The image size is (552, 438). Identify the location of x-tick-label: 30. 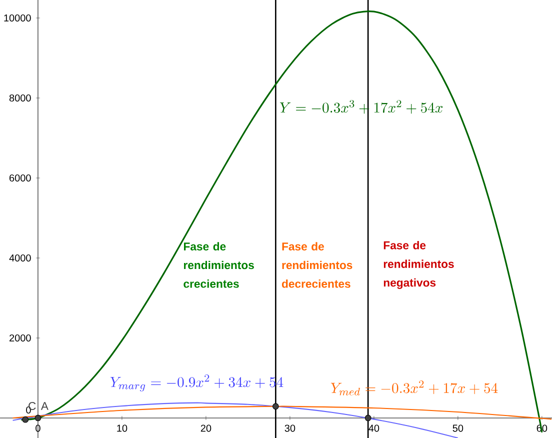
(290, 428).